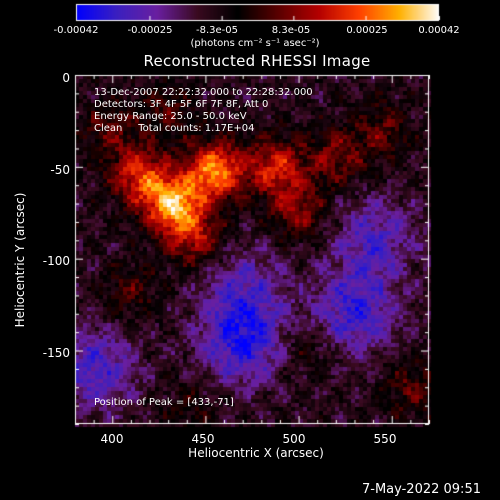  I want to click on x-tick-label: 550, so click(385, 439).